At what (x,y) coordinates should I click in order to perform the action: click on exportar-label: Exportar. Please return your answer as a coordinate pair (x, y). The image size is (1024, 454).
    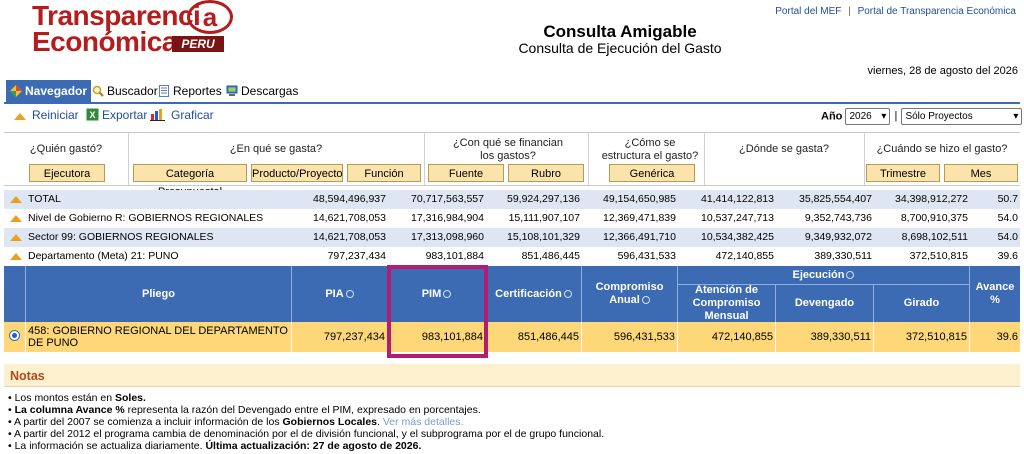
    Looking at the image, I should click on (125, 115).